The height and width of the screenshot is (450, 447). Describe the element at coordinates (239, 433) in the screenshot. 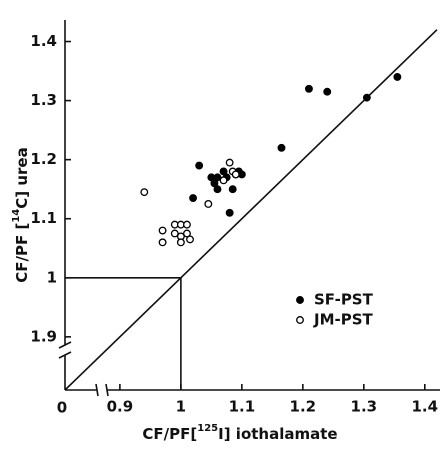

I see `x-axis-label: CF/PF[125I] iothalamate` at that location.